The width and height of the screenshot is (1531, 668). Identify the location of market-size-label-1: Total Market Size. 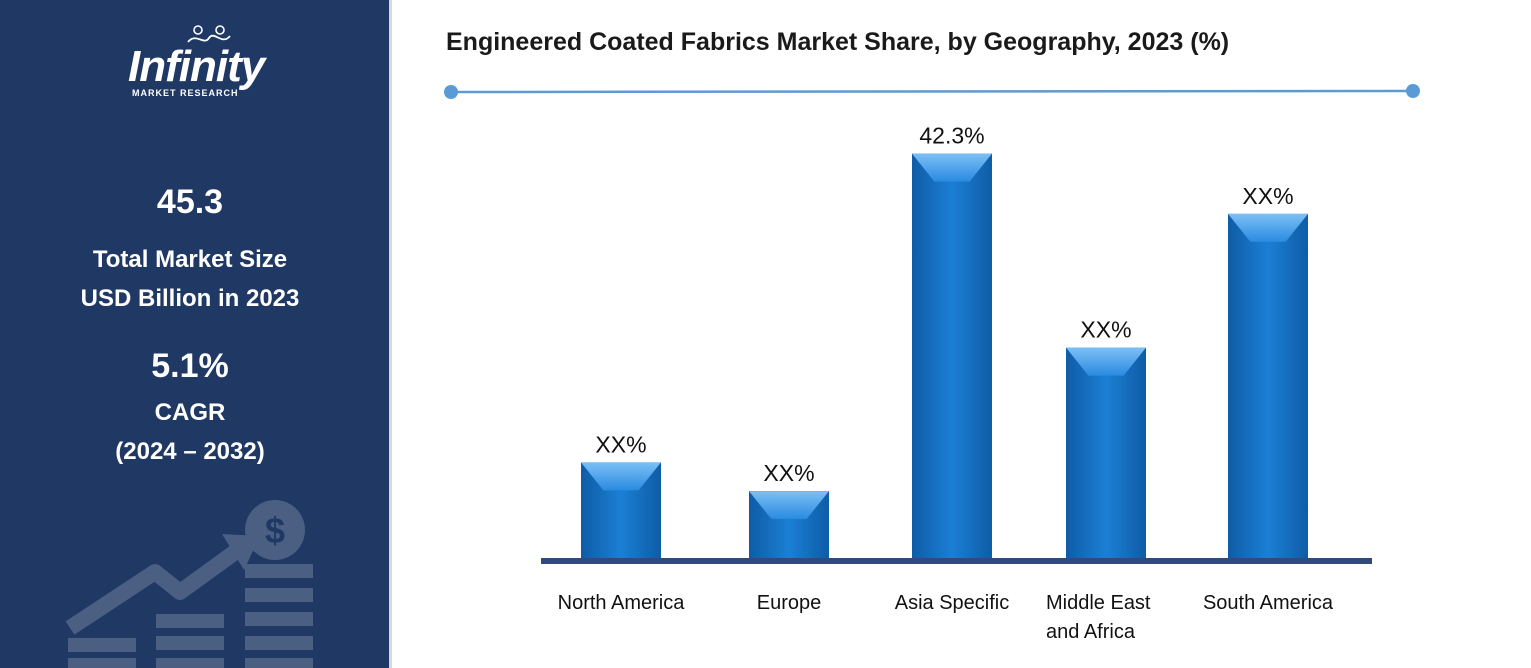
(190, 259).